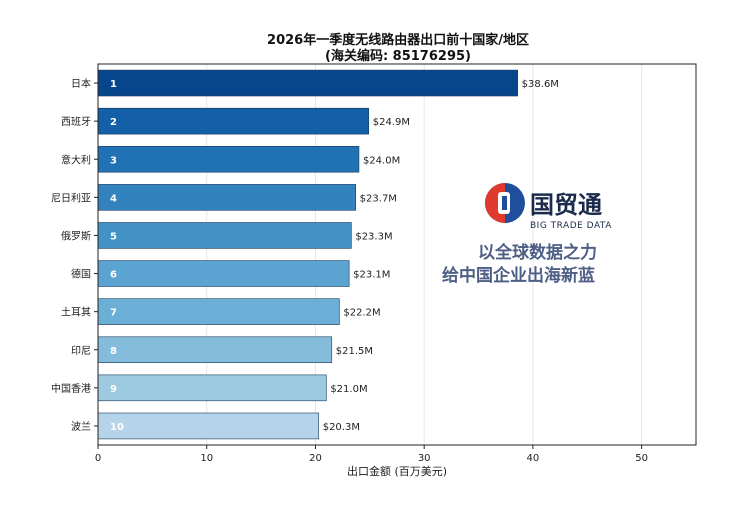  I want to click on bar-value-label: $23.1M, so click(371, 275).